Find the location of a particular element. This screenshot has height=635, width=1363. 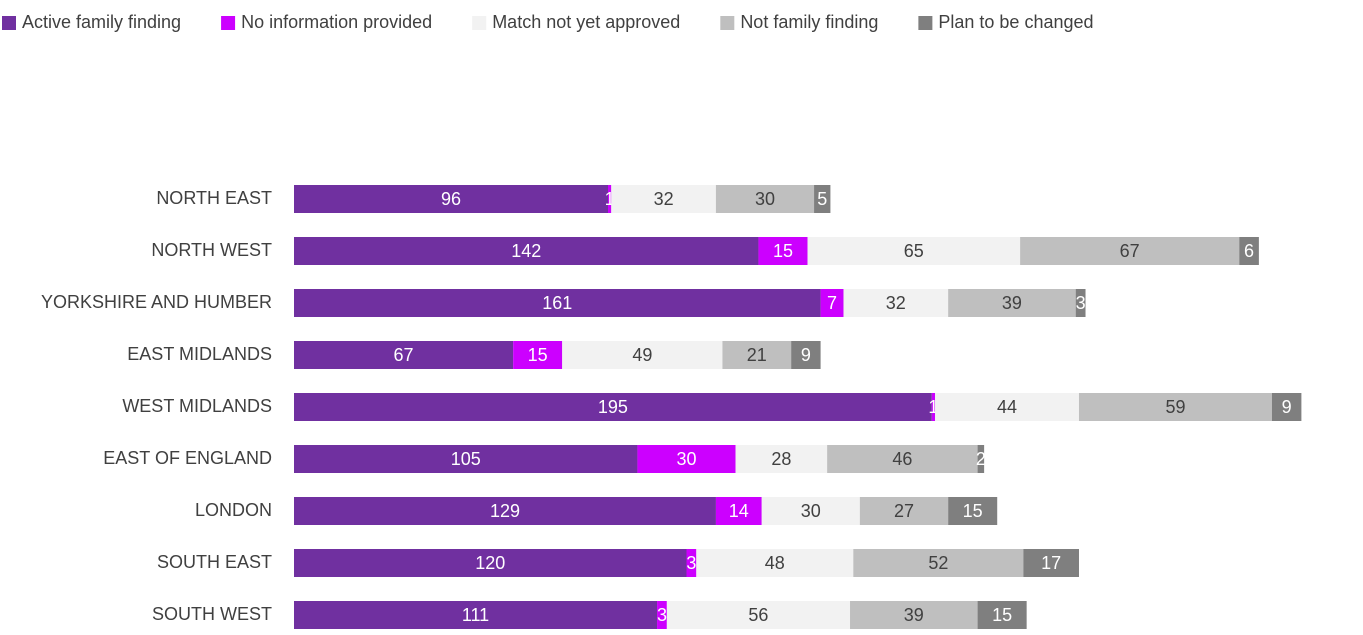

category-label: LONDON is located at coordinates (233, 510).